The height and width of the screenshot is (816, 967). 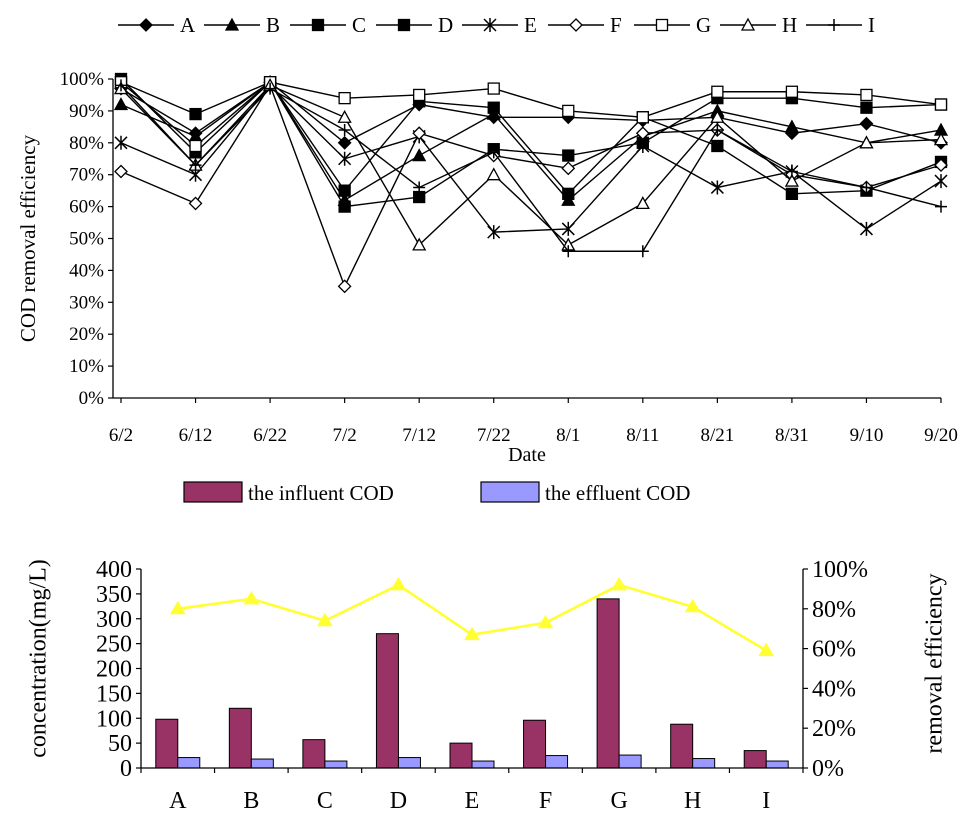 What do you see at coordinates (672, 25) in the screenshot?
I see `legend-item-G: G` at bounding box center [672, 25].